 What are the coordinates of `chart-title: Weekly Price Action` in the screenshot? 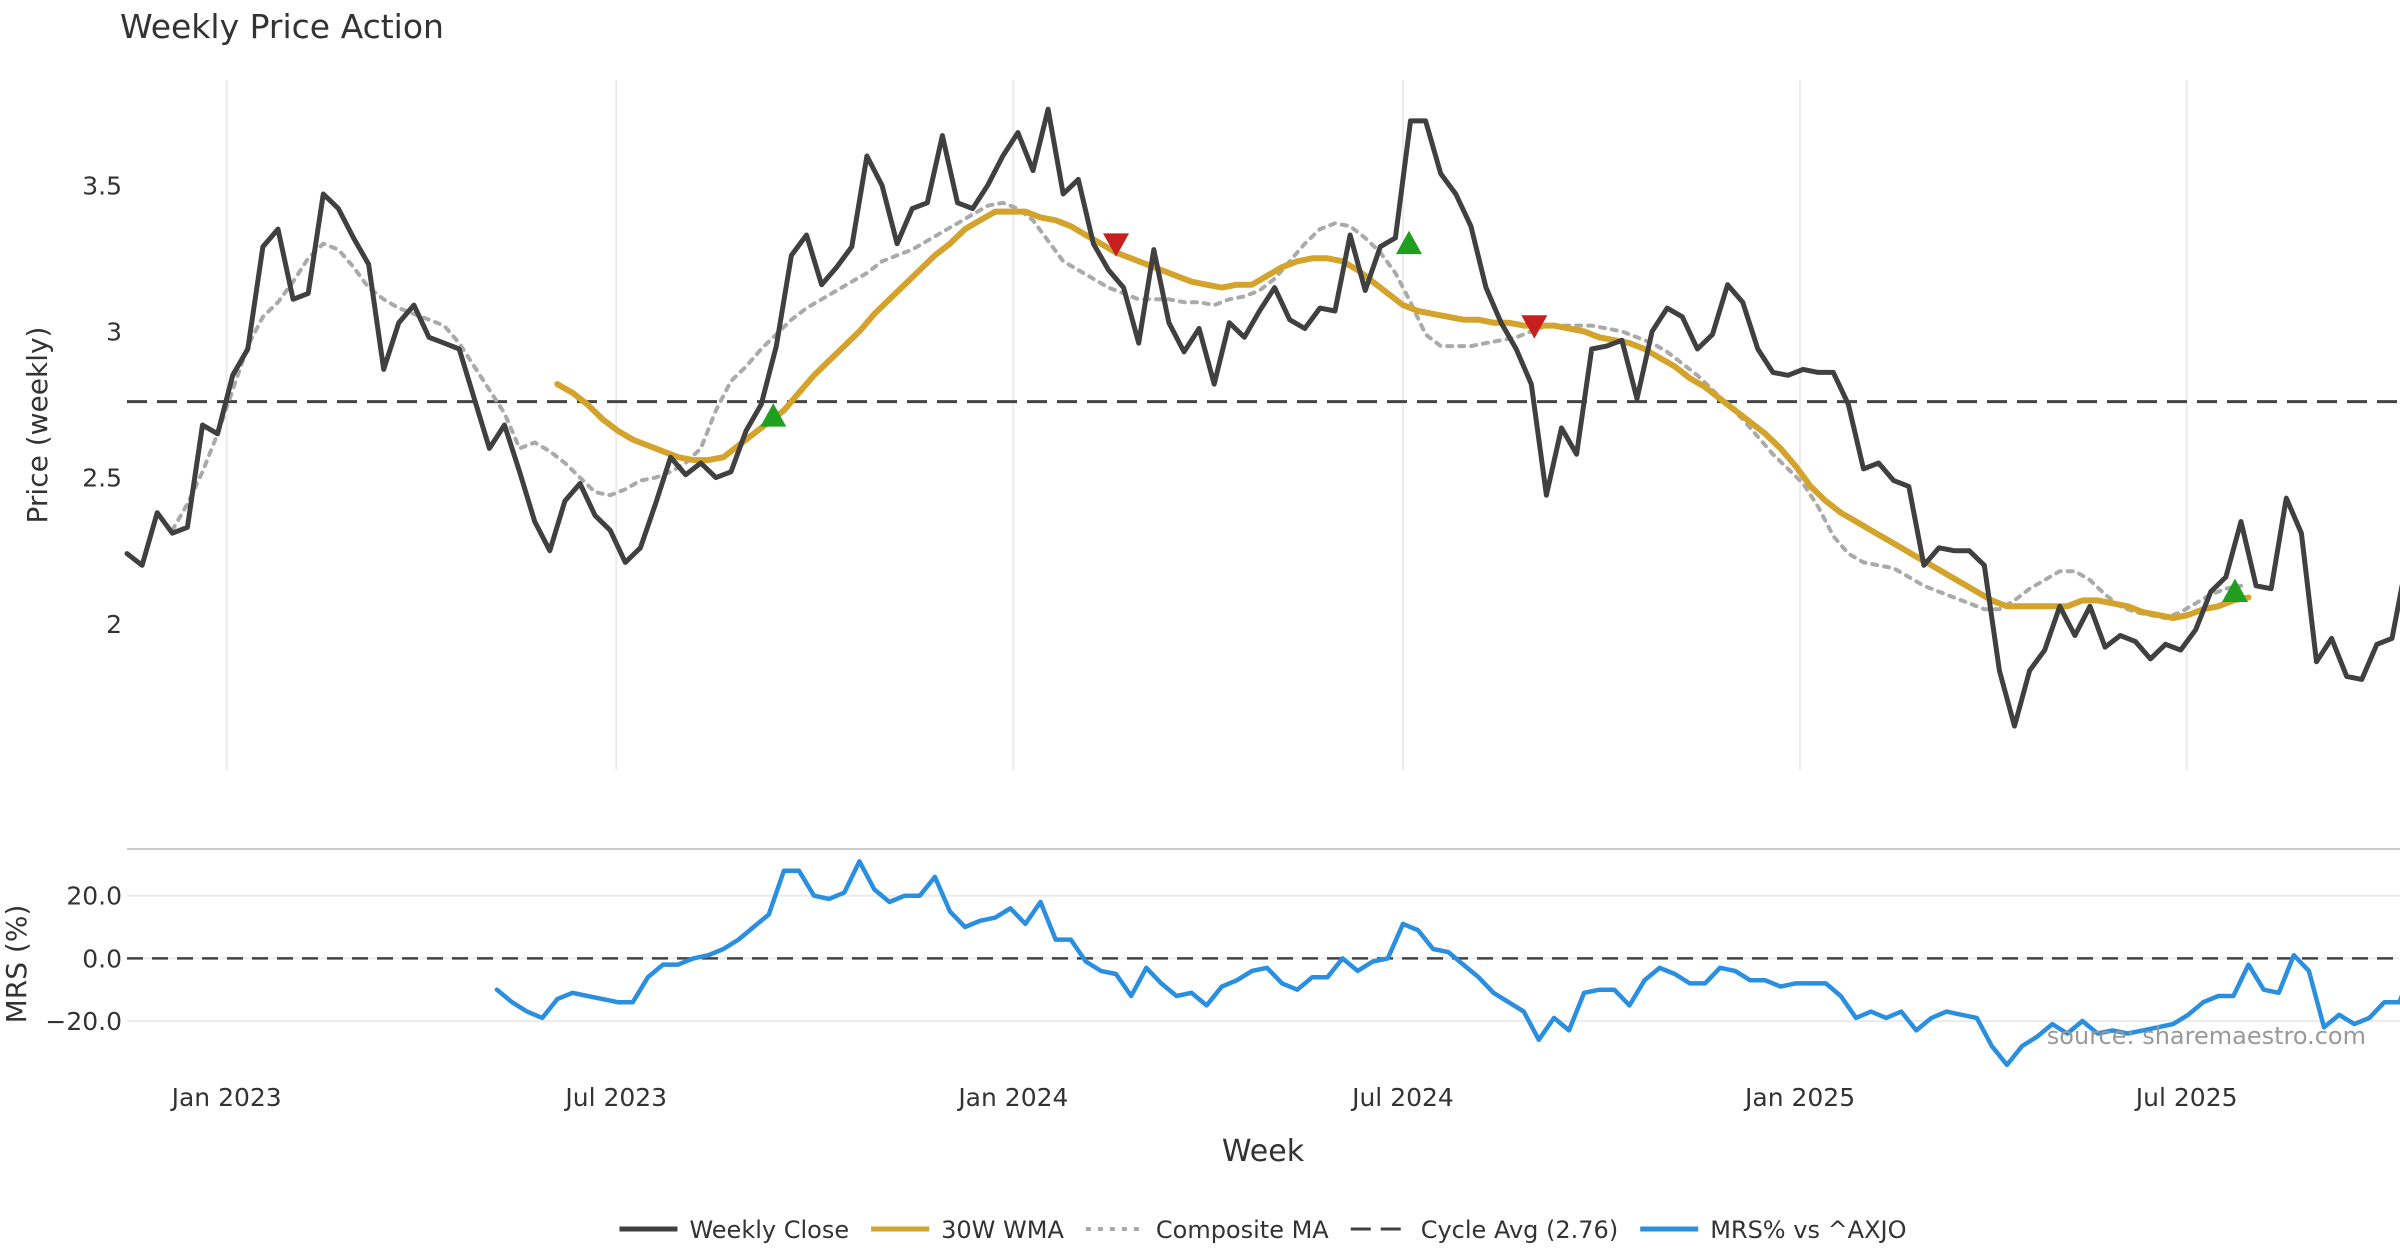 It's located at (282, 26).